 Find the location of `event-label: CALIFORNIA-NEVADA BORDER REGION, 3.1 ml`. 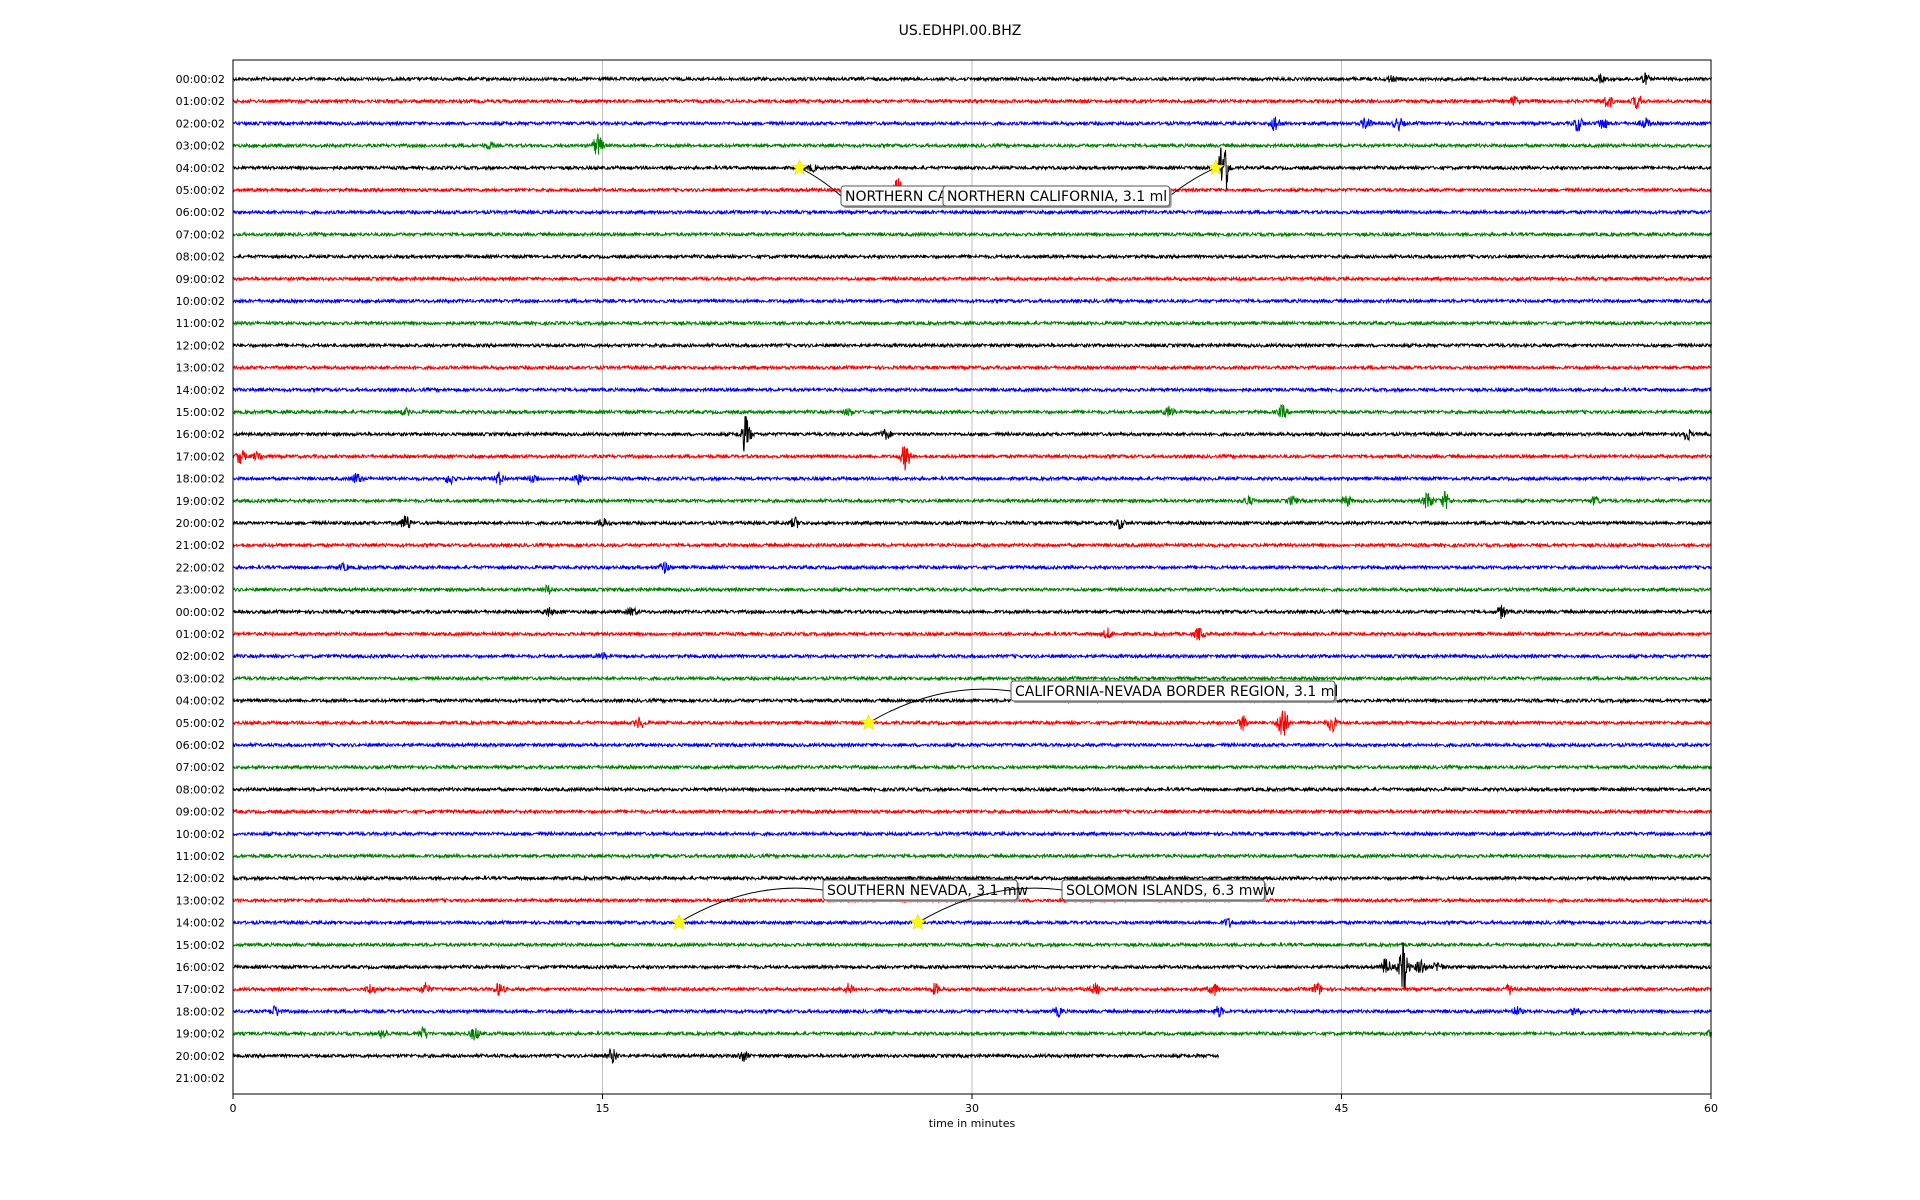

event-label: CALIFORNIA-NEVADA BORDER REGION, 3.1 ml is located at coordinates (1176, 692).